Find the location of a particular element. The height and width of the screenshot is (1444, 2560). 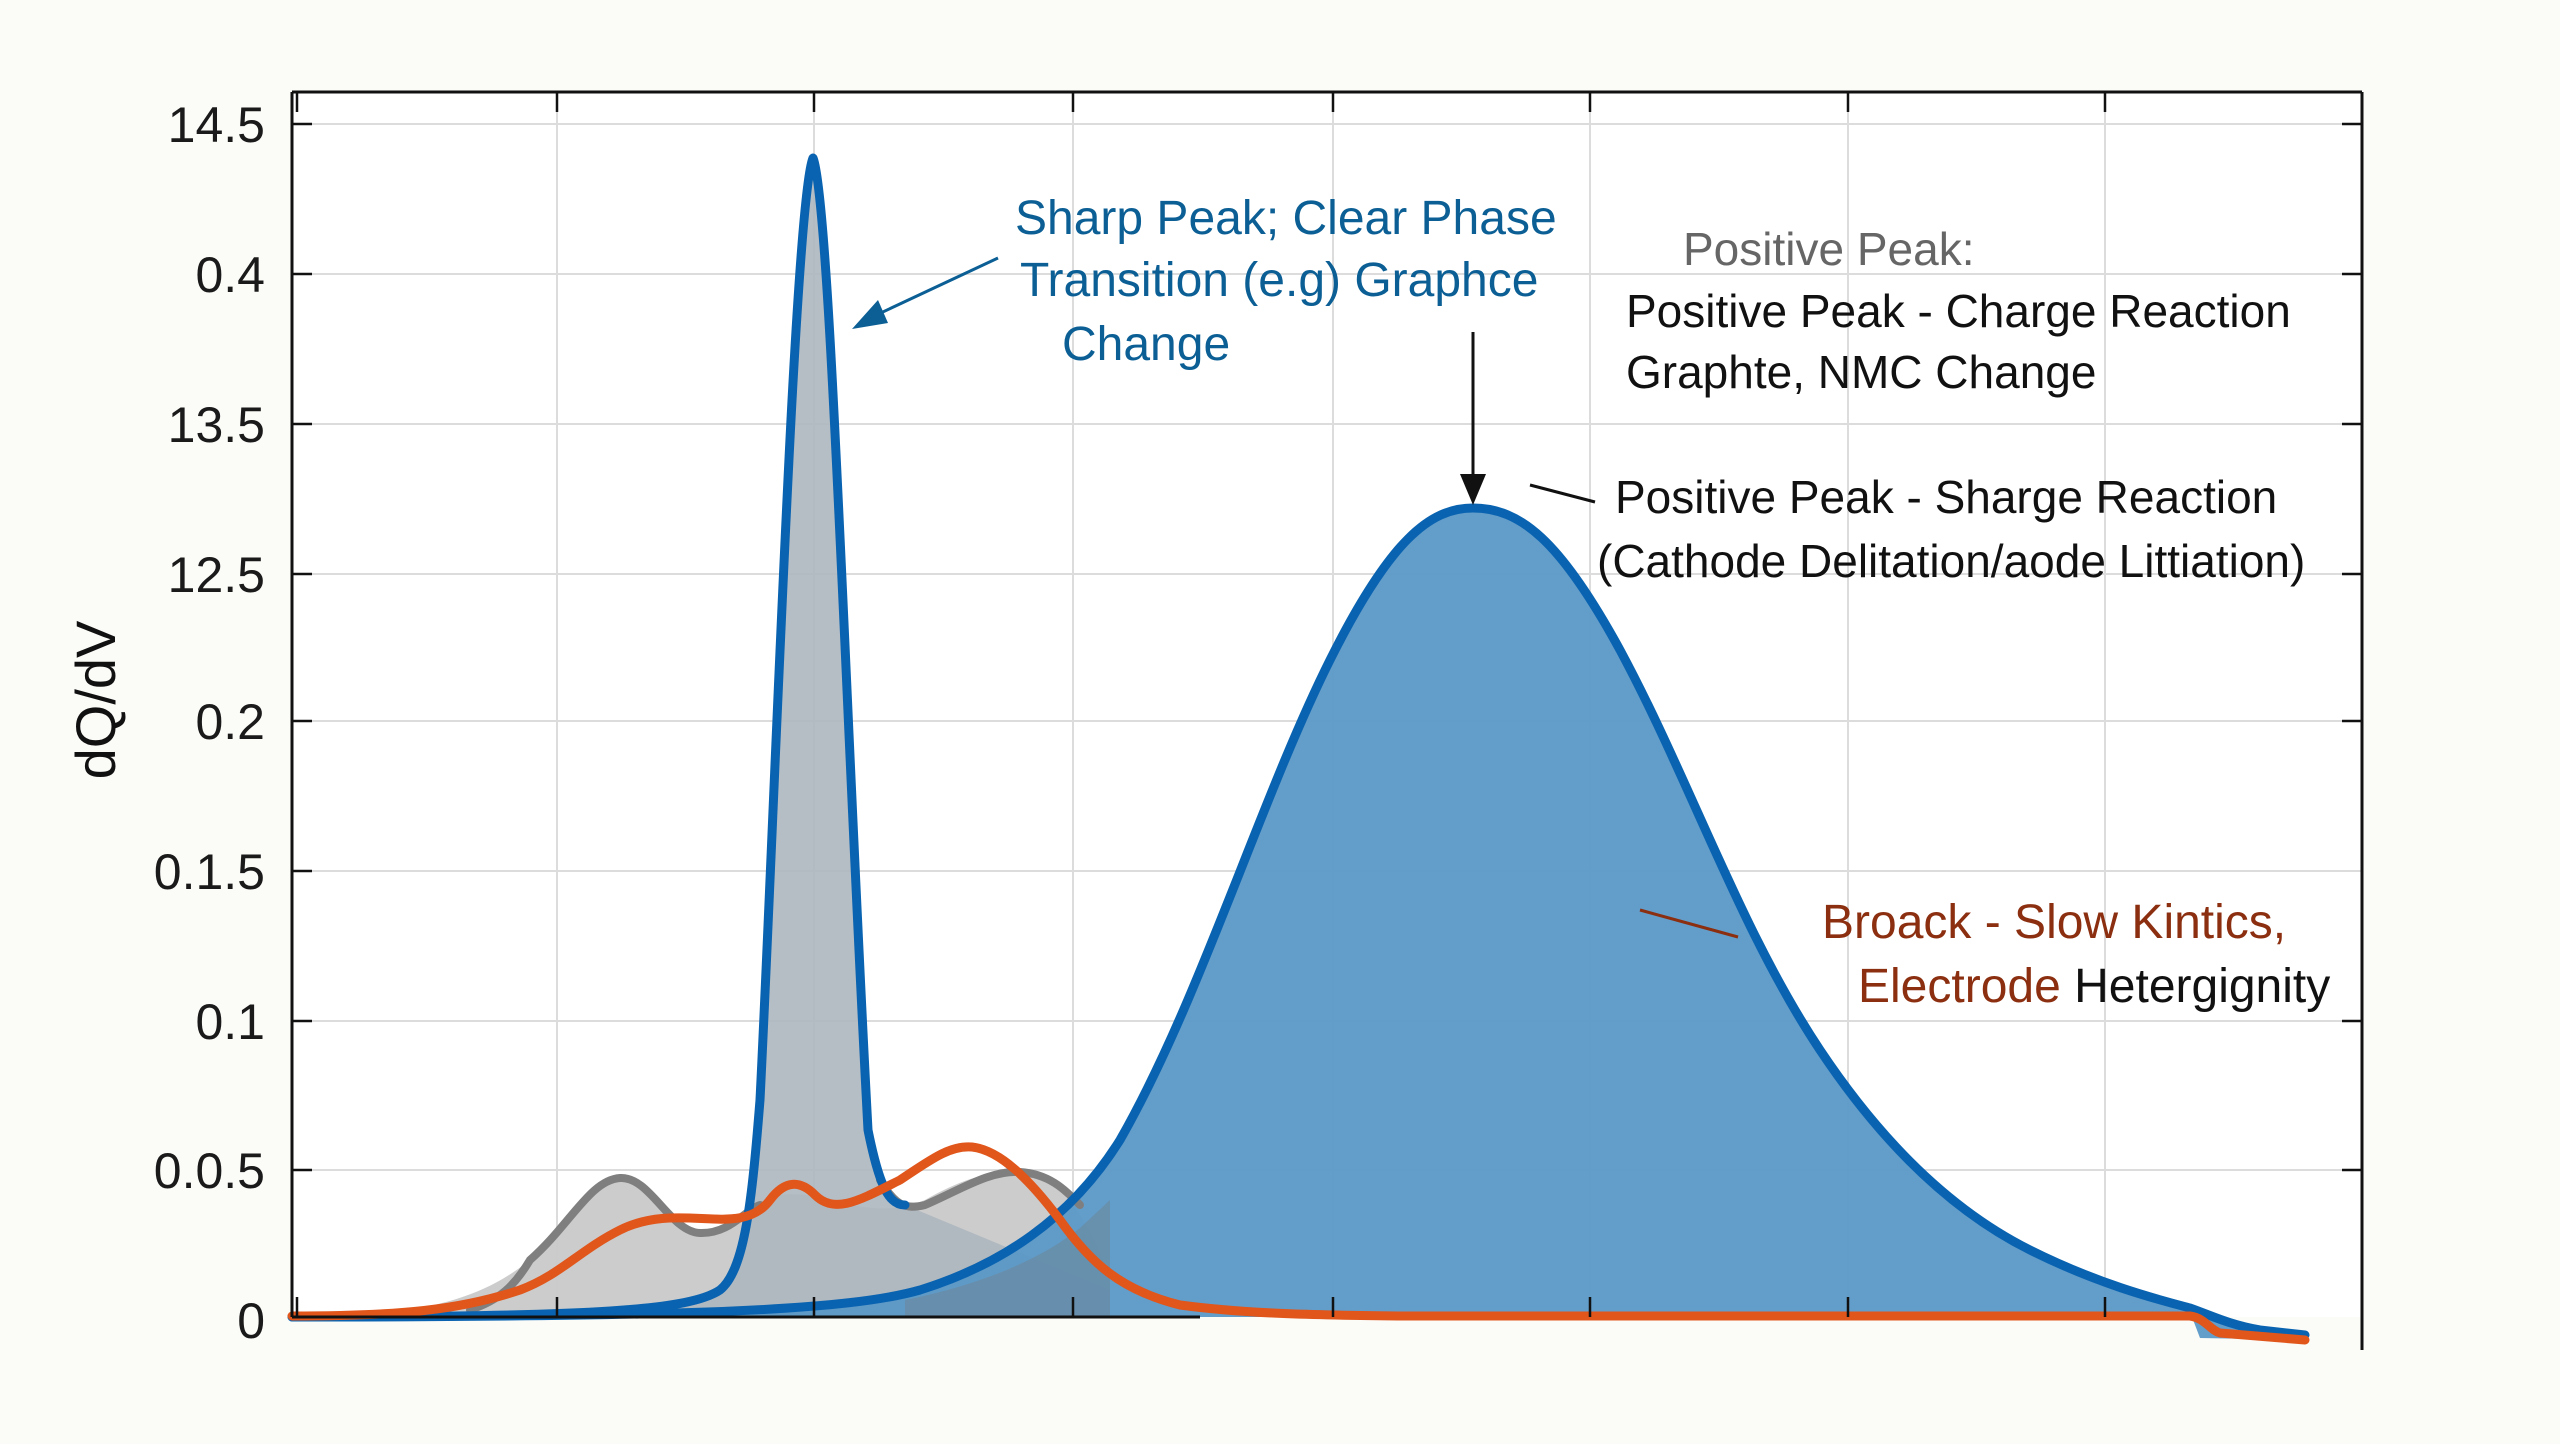

grey-curve-line is located at coordinates (615, 1244).